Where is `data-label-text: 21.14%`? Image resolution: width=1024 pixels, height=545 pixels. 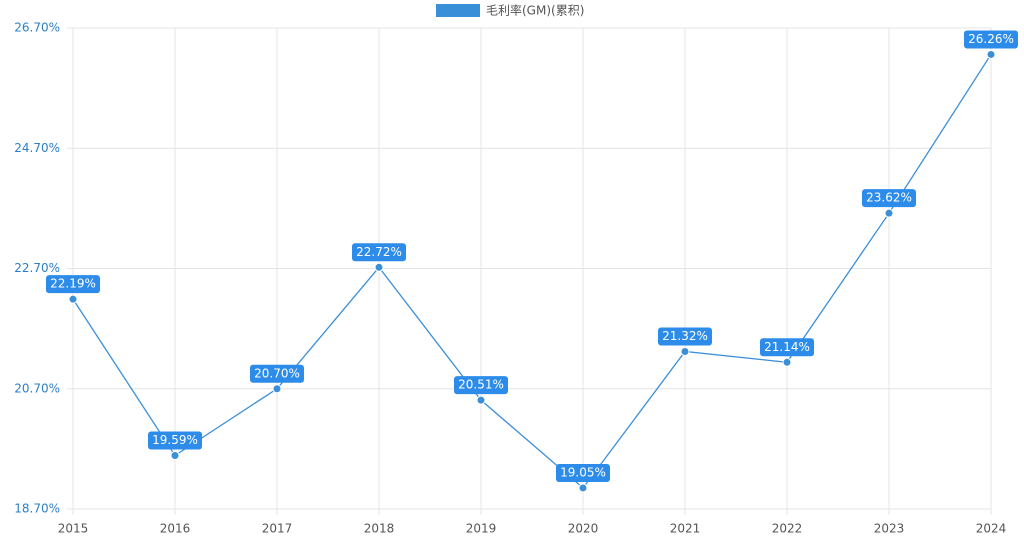 data-label-text: 21.14% is located at coordinates (787, 347).